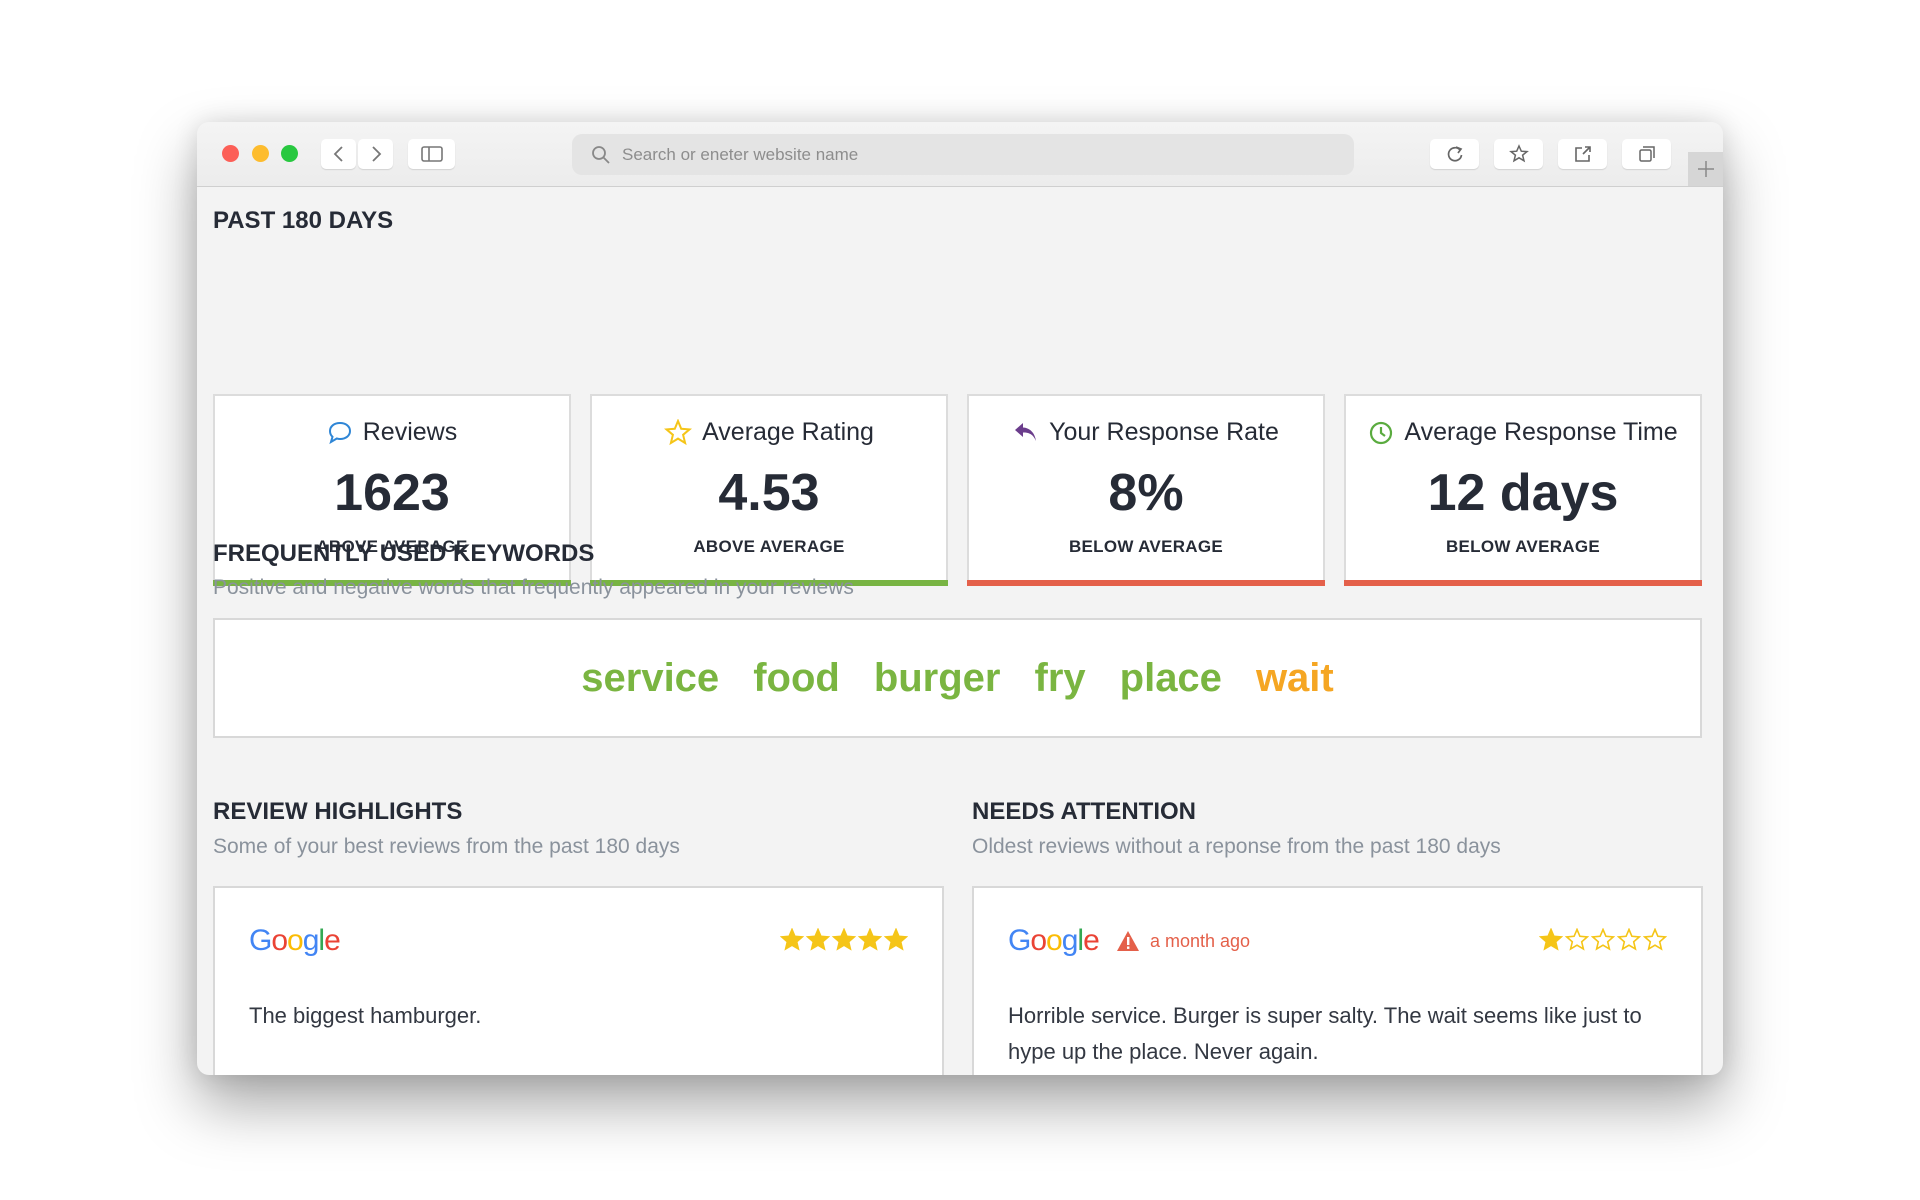 This screenshot has width=1920, height=1200. I want to click on warning-icon, so click(1128, 941).